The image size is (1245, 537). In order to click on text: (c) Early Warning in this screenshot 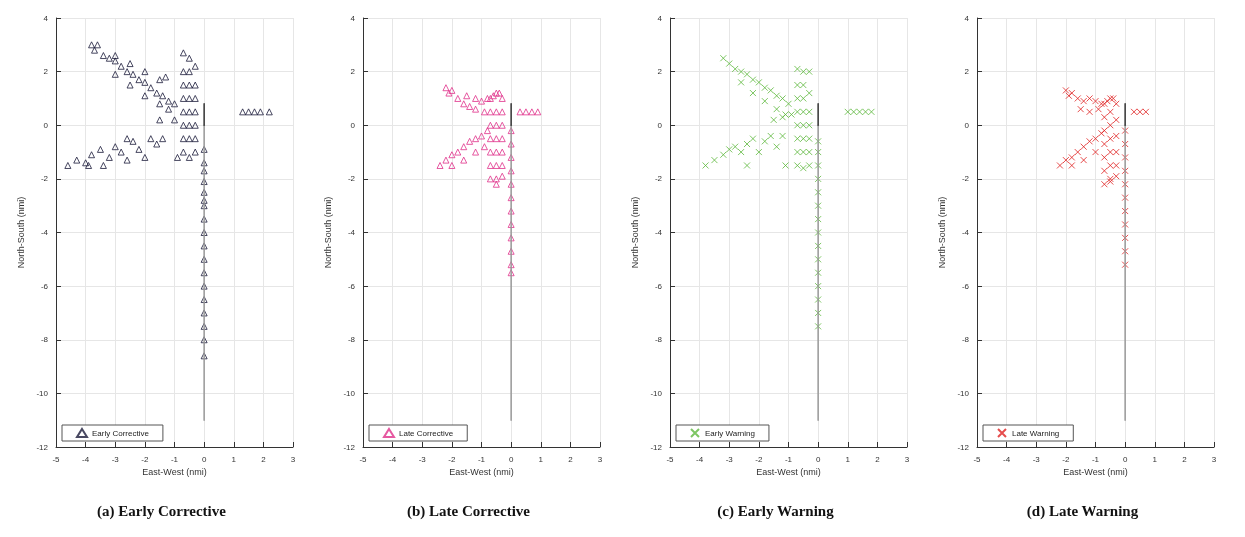, I will do `click(776, 511)`.